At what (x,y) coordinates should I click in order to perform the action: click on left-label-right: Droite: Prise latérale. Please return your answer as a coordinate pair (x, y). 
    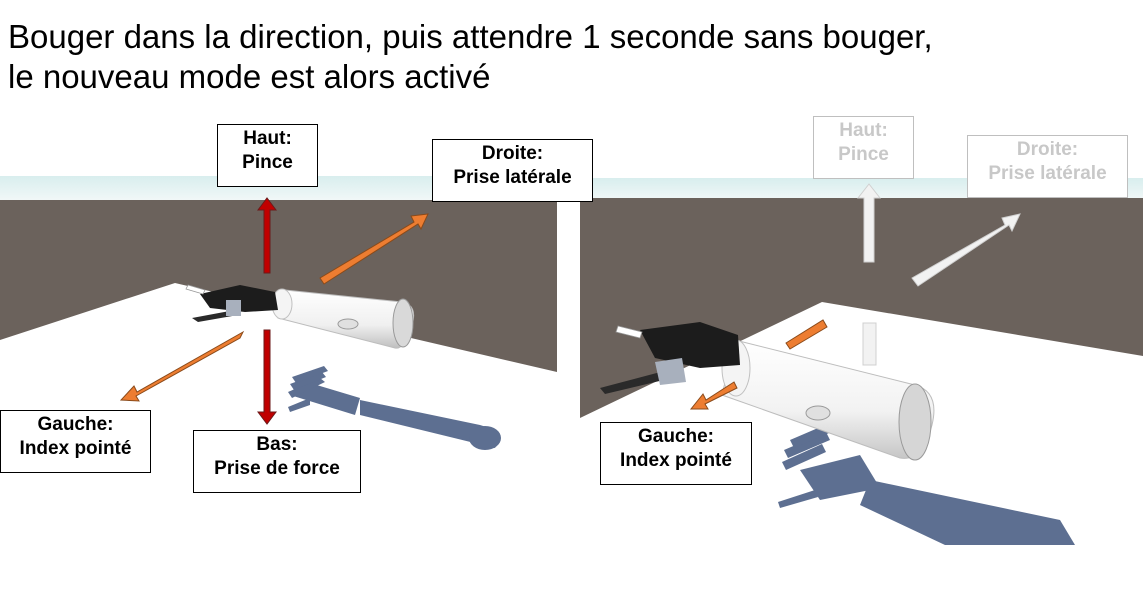
    Looking at the image, I should click on (512, 170).